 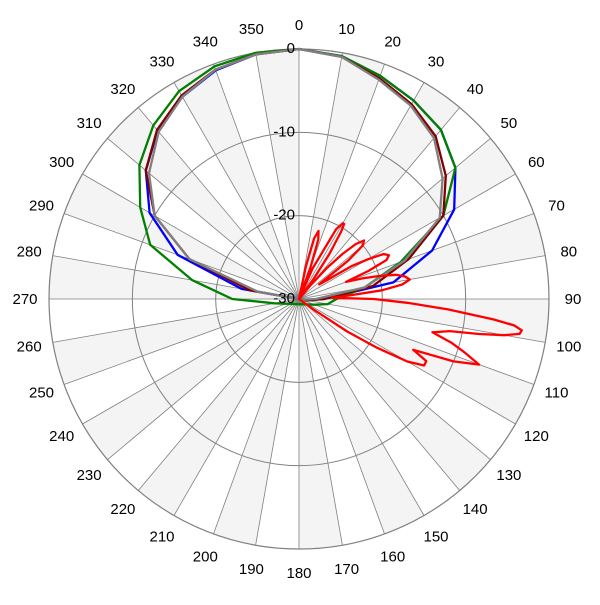 What do you see at coordinates (346, 569) in the screenshot?
I see `angular-tick-label: 170` at bounding box center [346, 569].